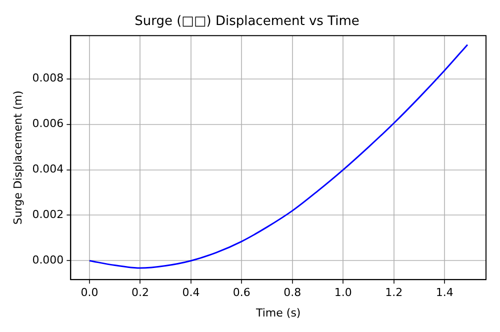 The image size is (500, 332). I want to click on x-tick-label: 1.0, so click(343, 293).